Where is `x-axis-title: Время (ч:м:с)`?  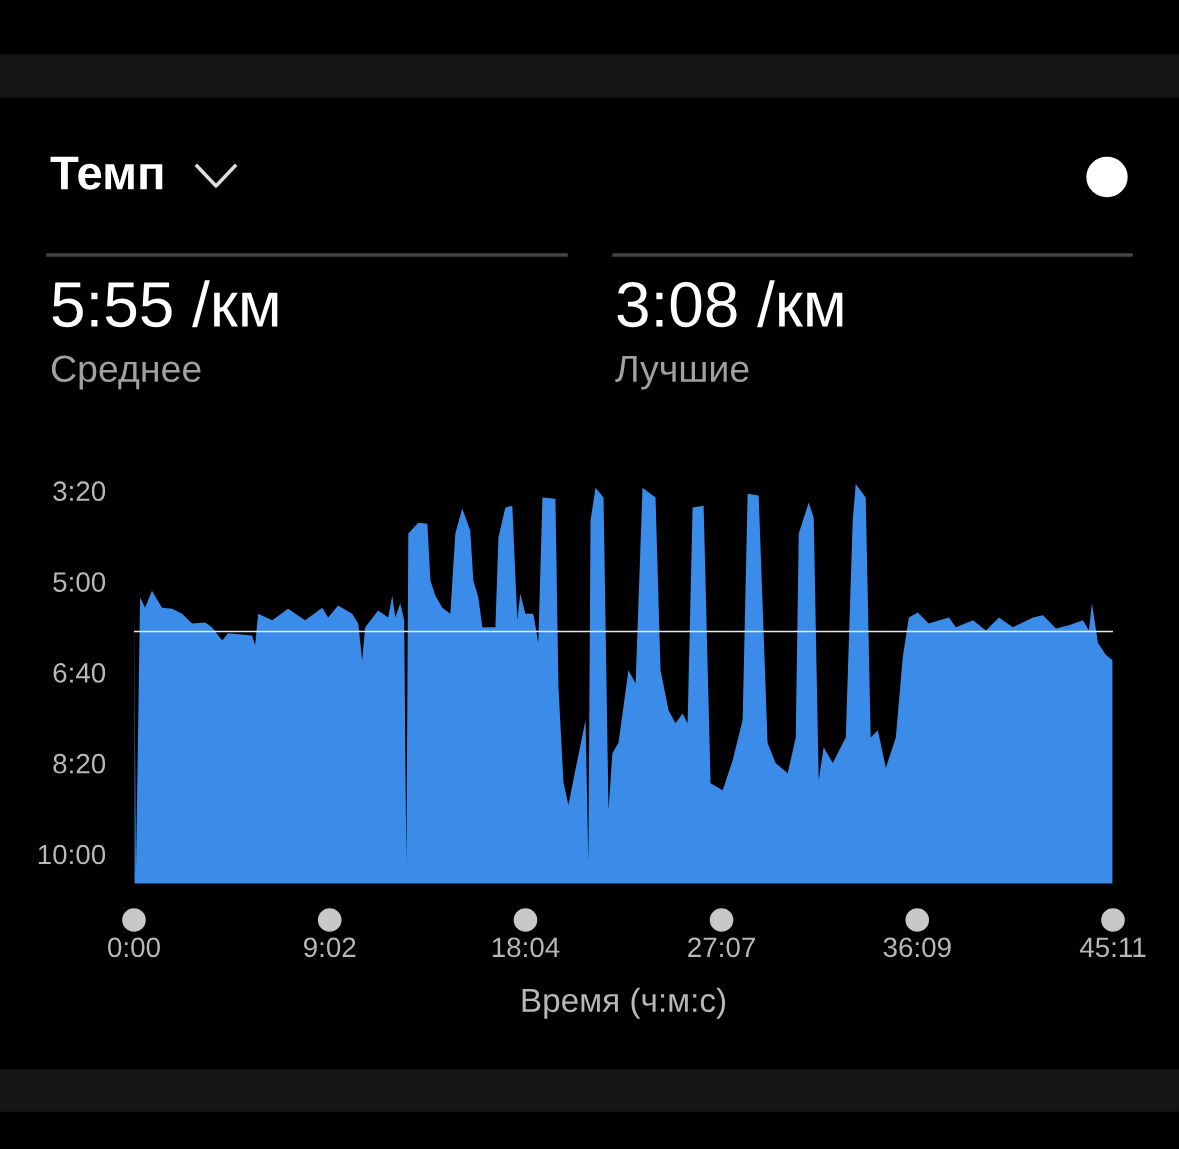
x-axis-title: Время (ч:м:с) is located at coordinates (624, 1003).